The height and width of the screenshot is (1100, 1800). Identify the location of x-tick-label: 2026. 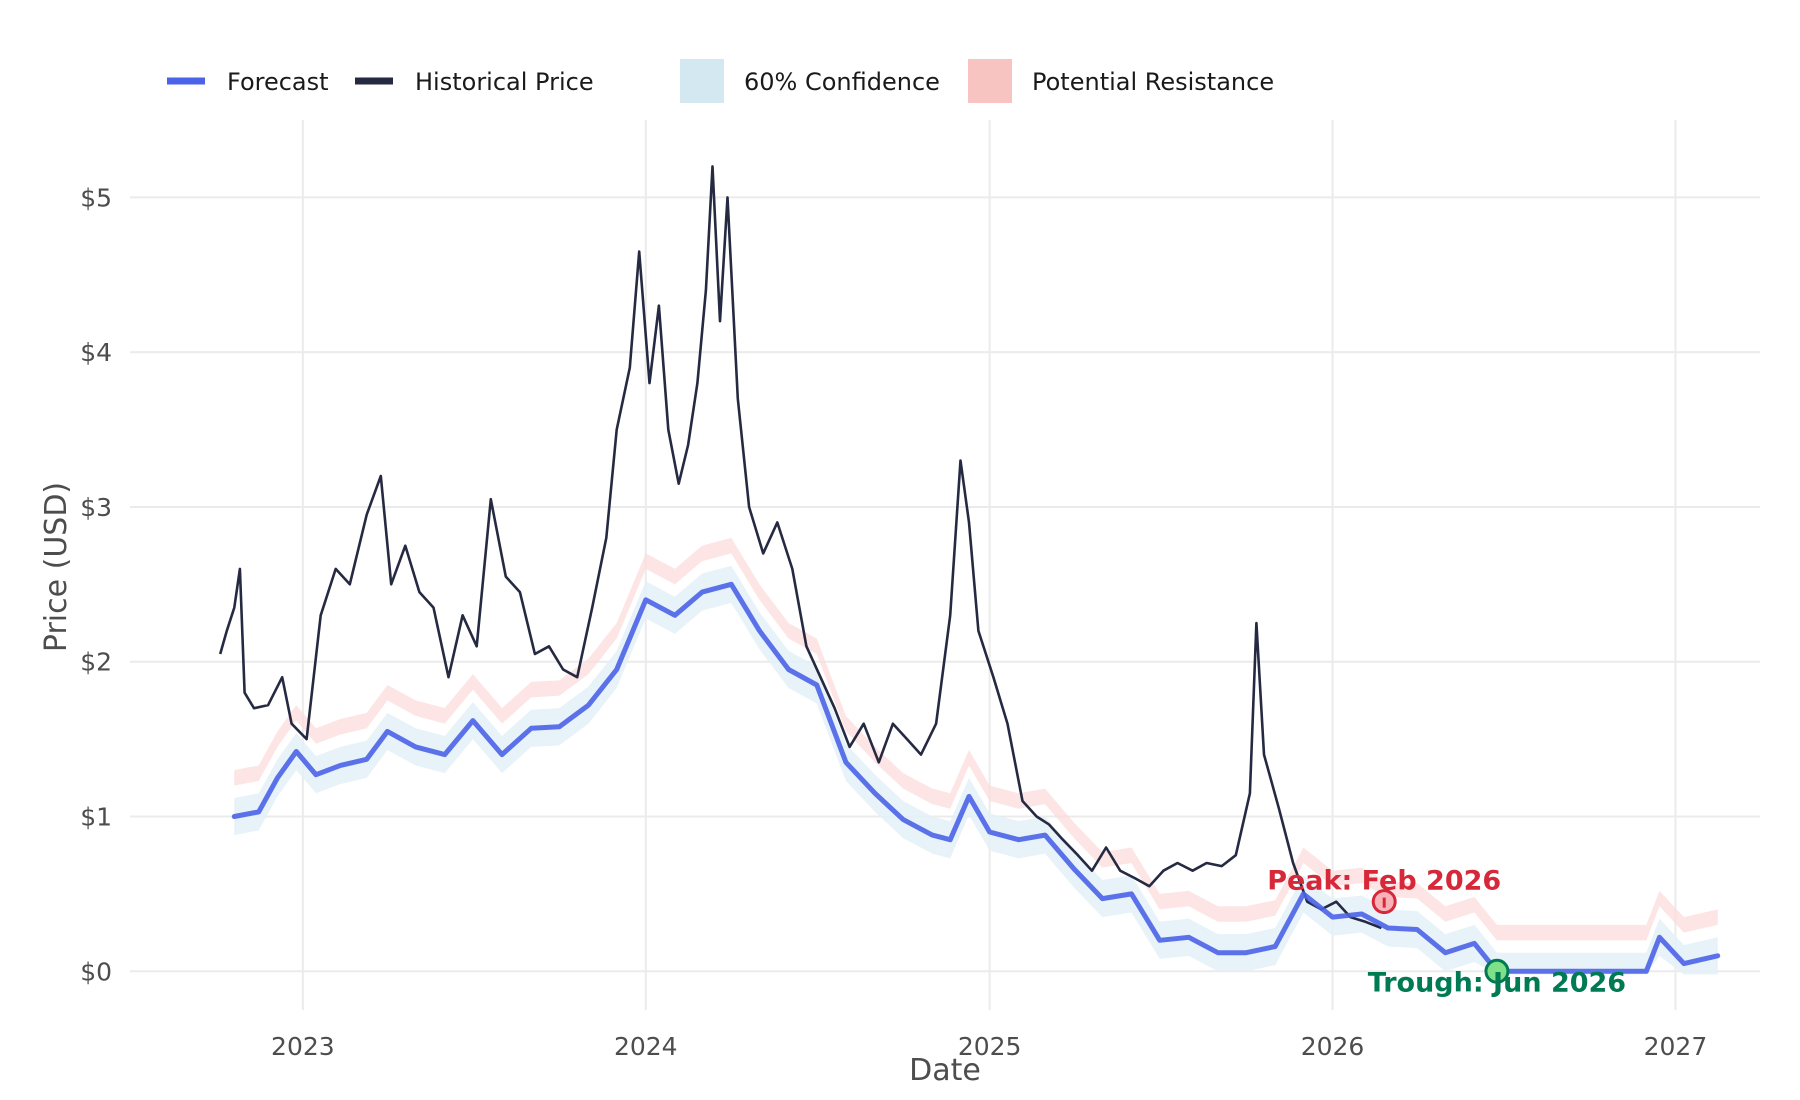
(1333, 1046).